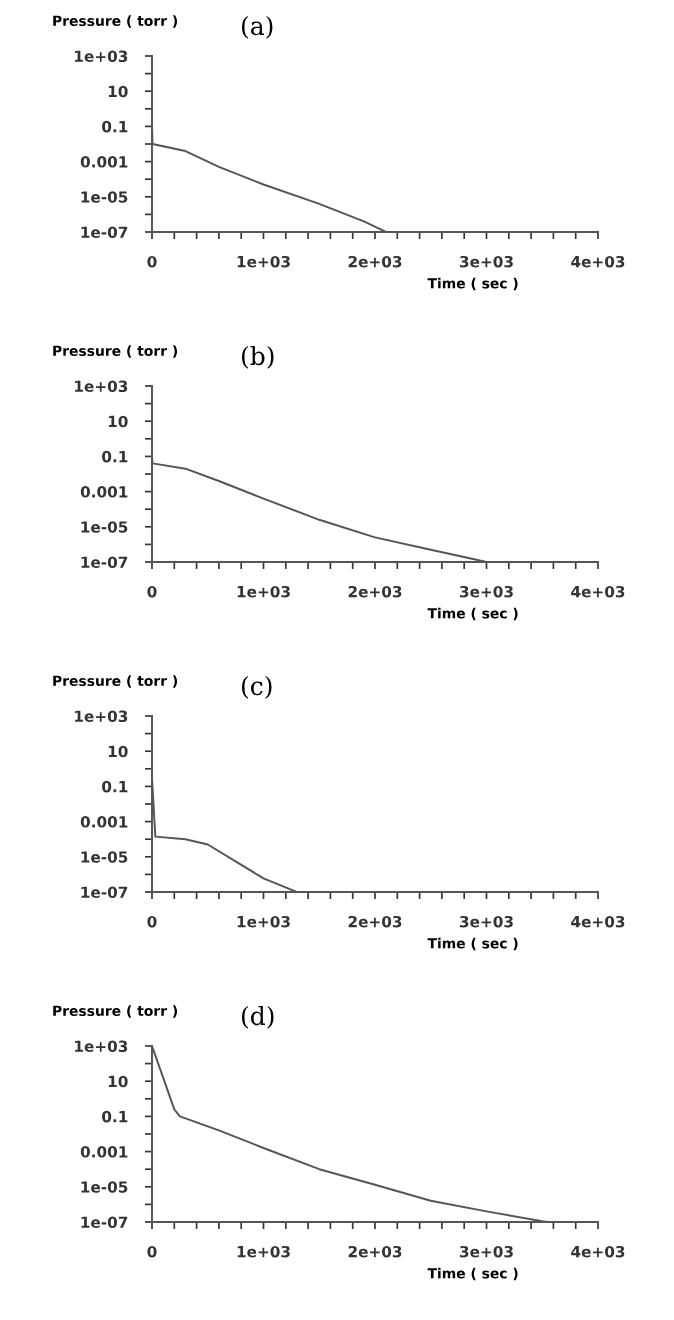 This screenshot has height=1320, width=674. What do you see at coordinates (257, 1017) in the screenshot?
I see `chart-title: (d)` at bounding box center [257, 1017].